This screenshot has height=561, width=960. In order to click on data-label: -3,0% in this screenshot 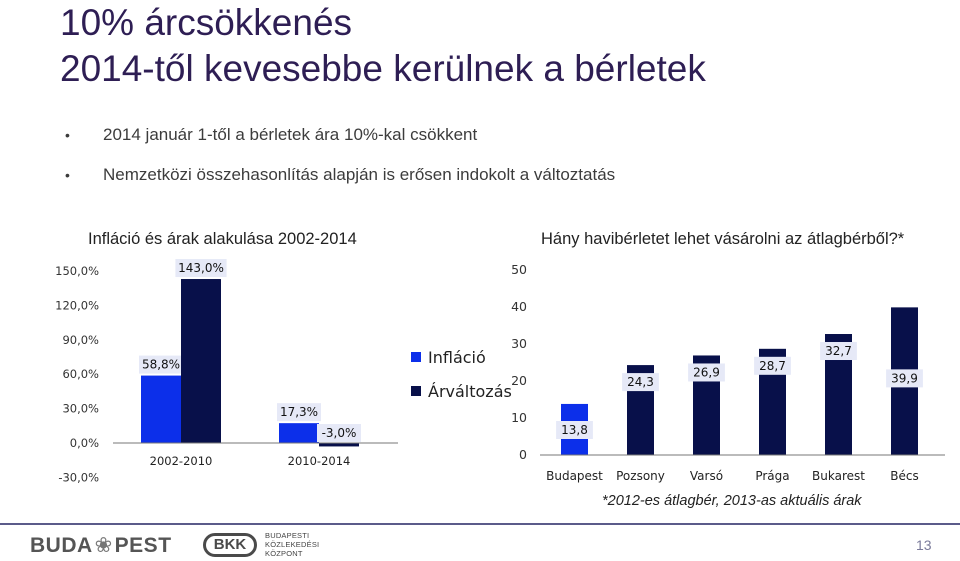, I will do `click(339, 433)`.